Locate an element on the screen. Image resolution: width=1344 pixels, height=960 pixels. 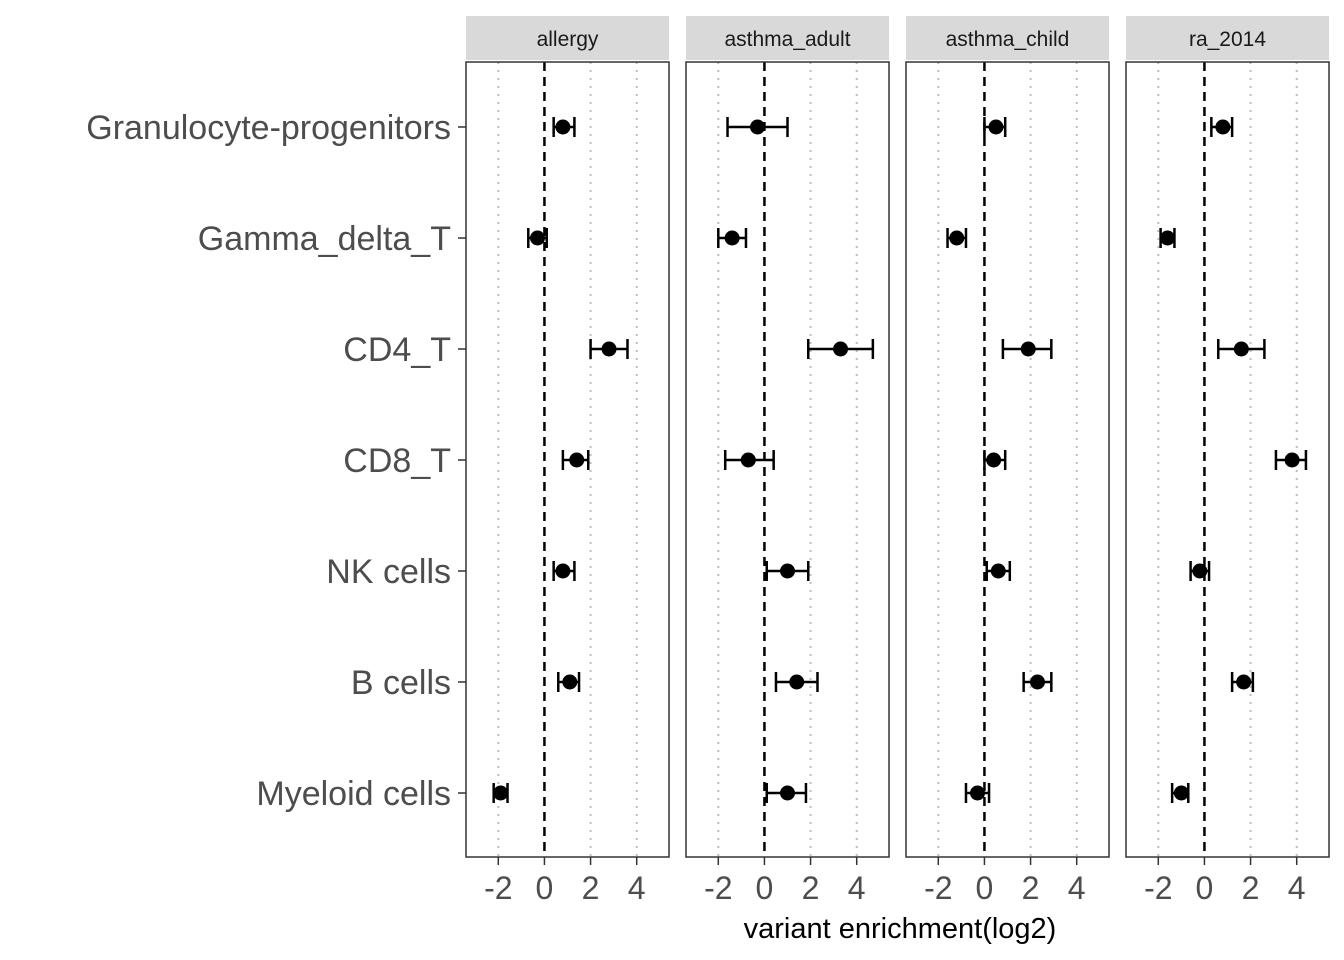
x-axis-title: variant enrichment(log2) is located at coordinates (900, 929).